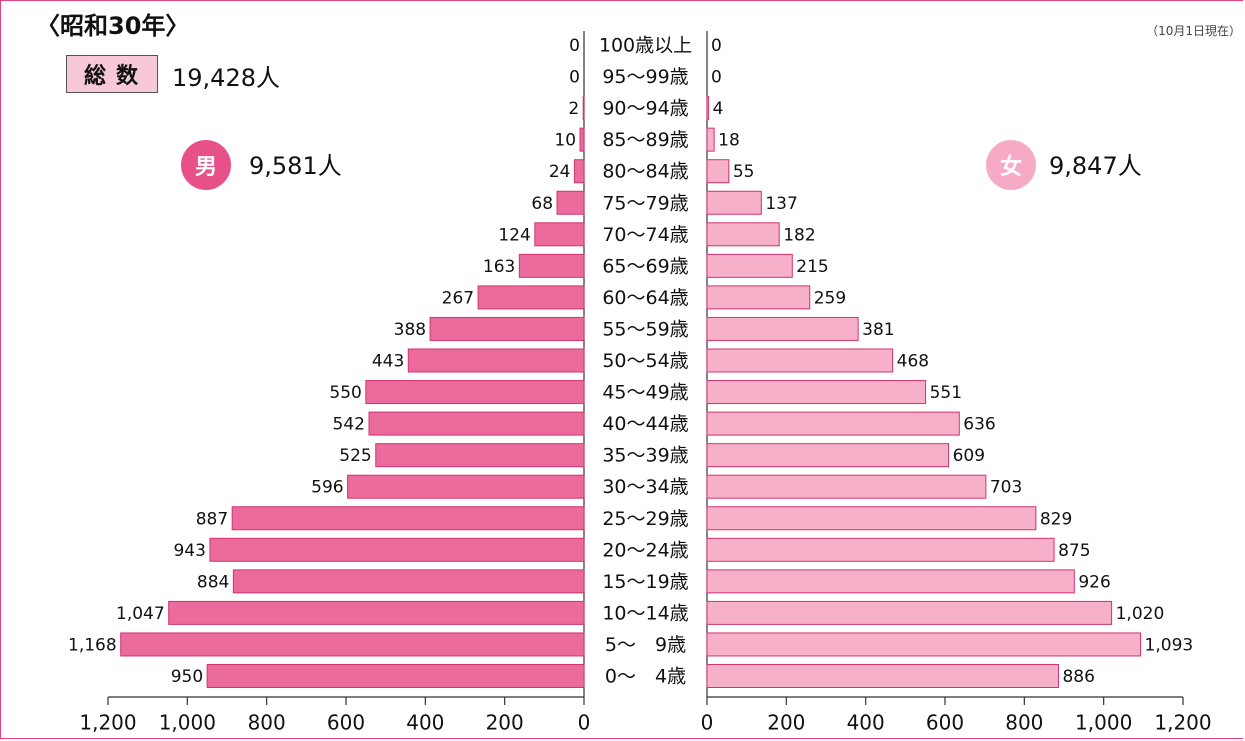 This screenshot has width=1245, height=741. I want to click on age-group-label: 95〜99歳, so click(645, 77).